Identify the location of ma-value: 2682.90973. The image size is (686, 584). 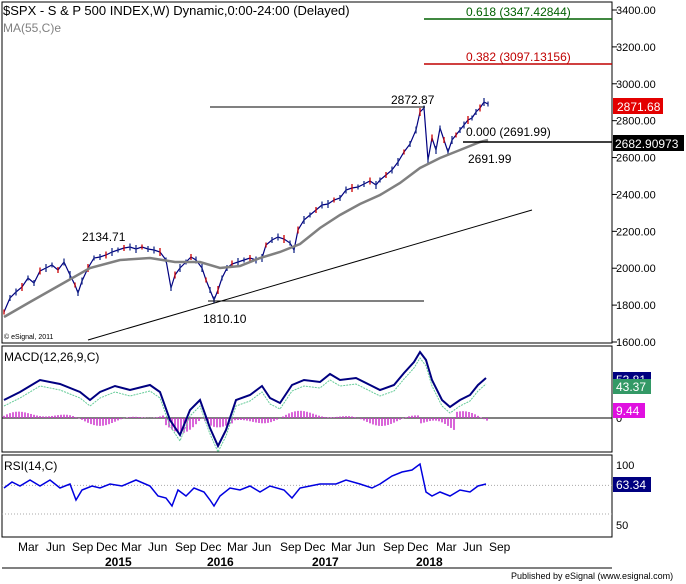
(647, 144).